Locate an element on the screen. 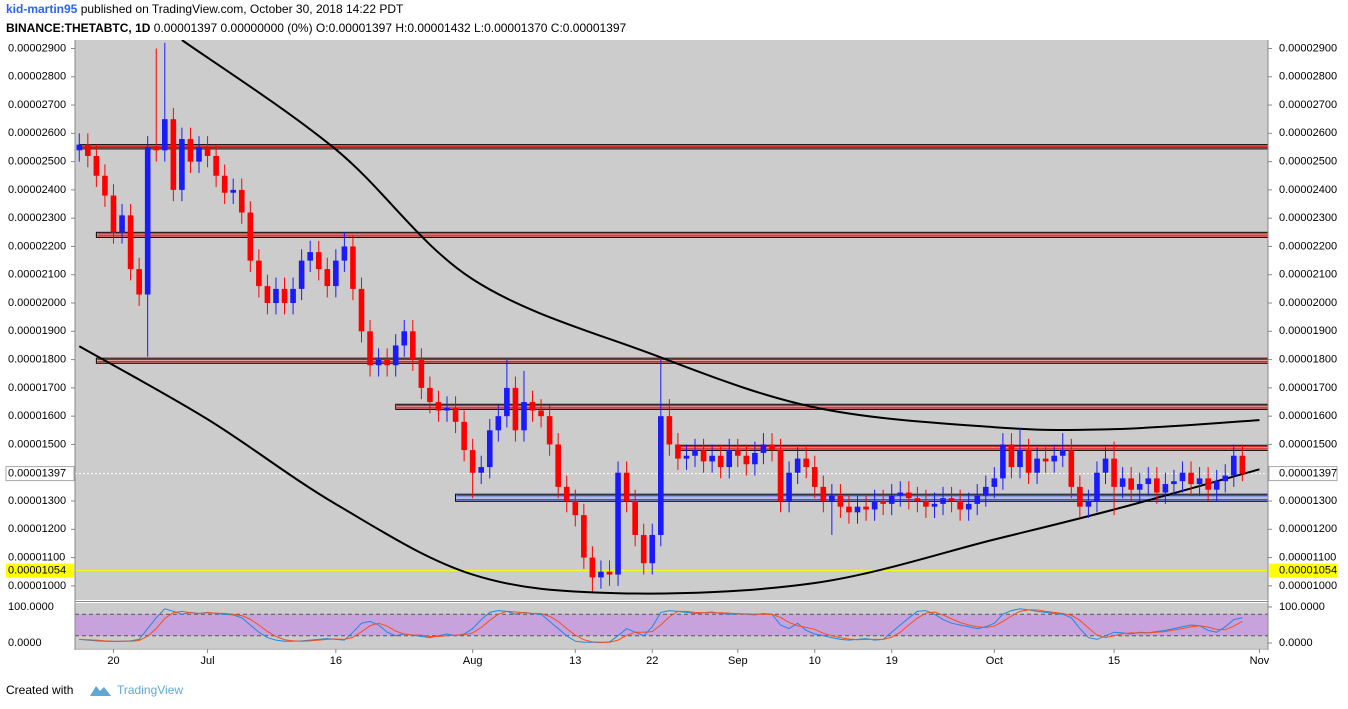 The height and width of the screenshot is (709, 1348). y-tick-label: 0.00001300 is located at coordinates (37, 501).